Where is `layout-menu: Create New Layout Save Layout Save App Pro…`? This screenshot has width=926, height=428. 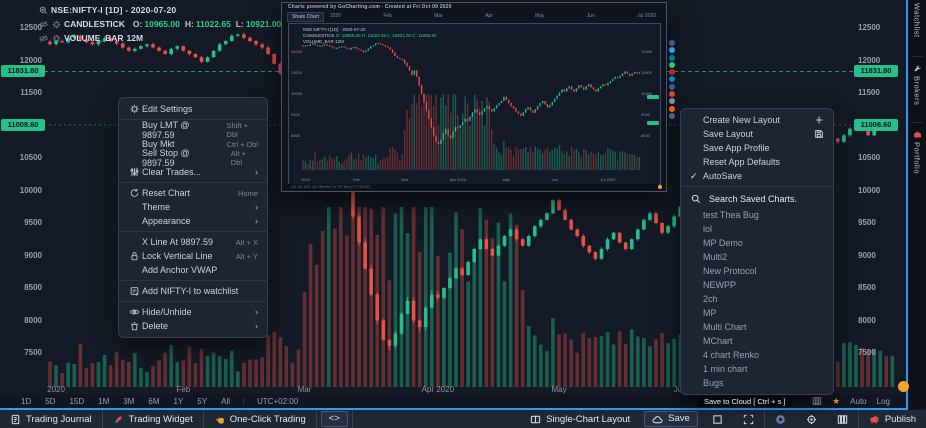
layout-menu: Create New Layout Save Layout Save App Pro… is located at coordinates (757, 251).